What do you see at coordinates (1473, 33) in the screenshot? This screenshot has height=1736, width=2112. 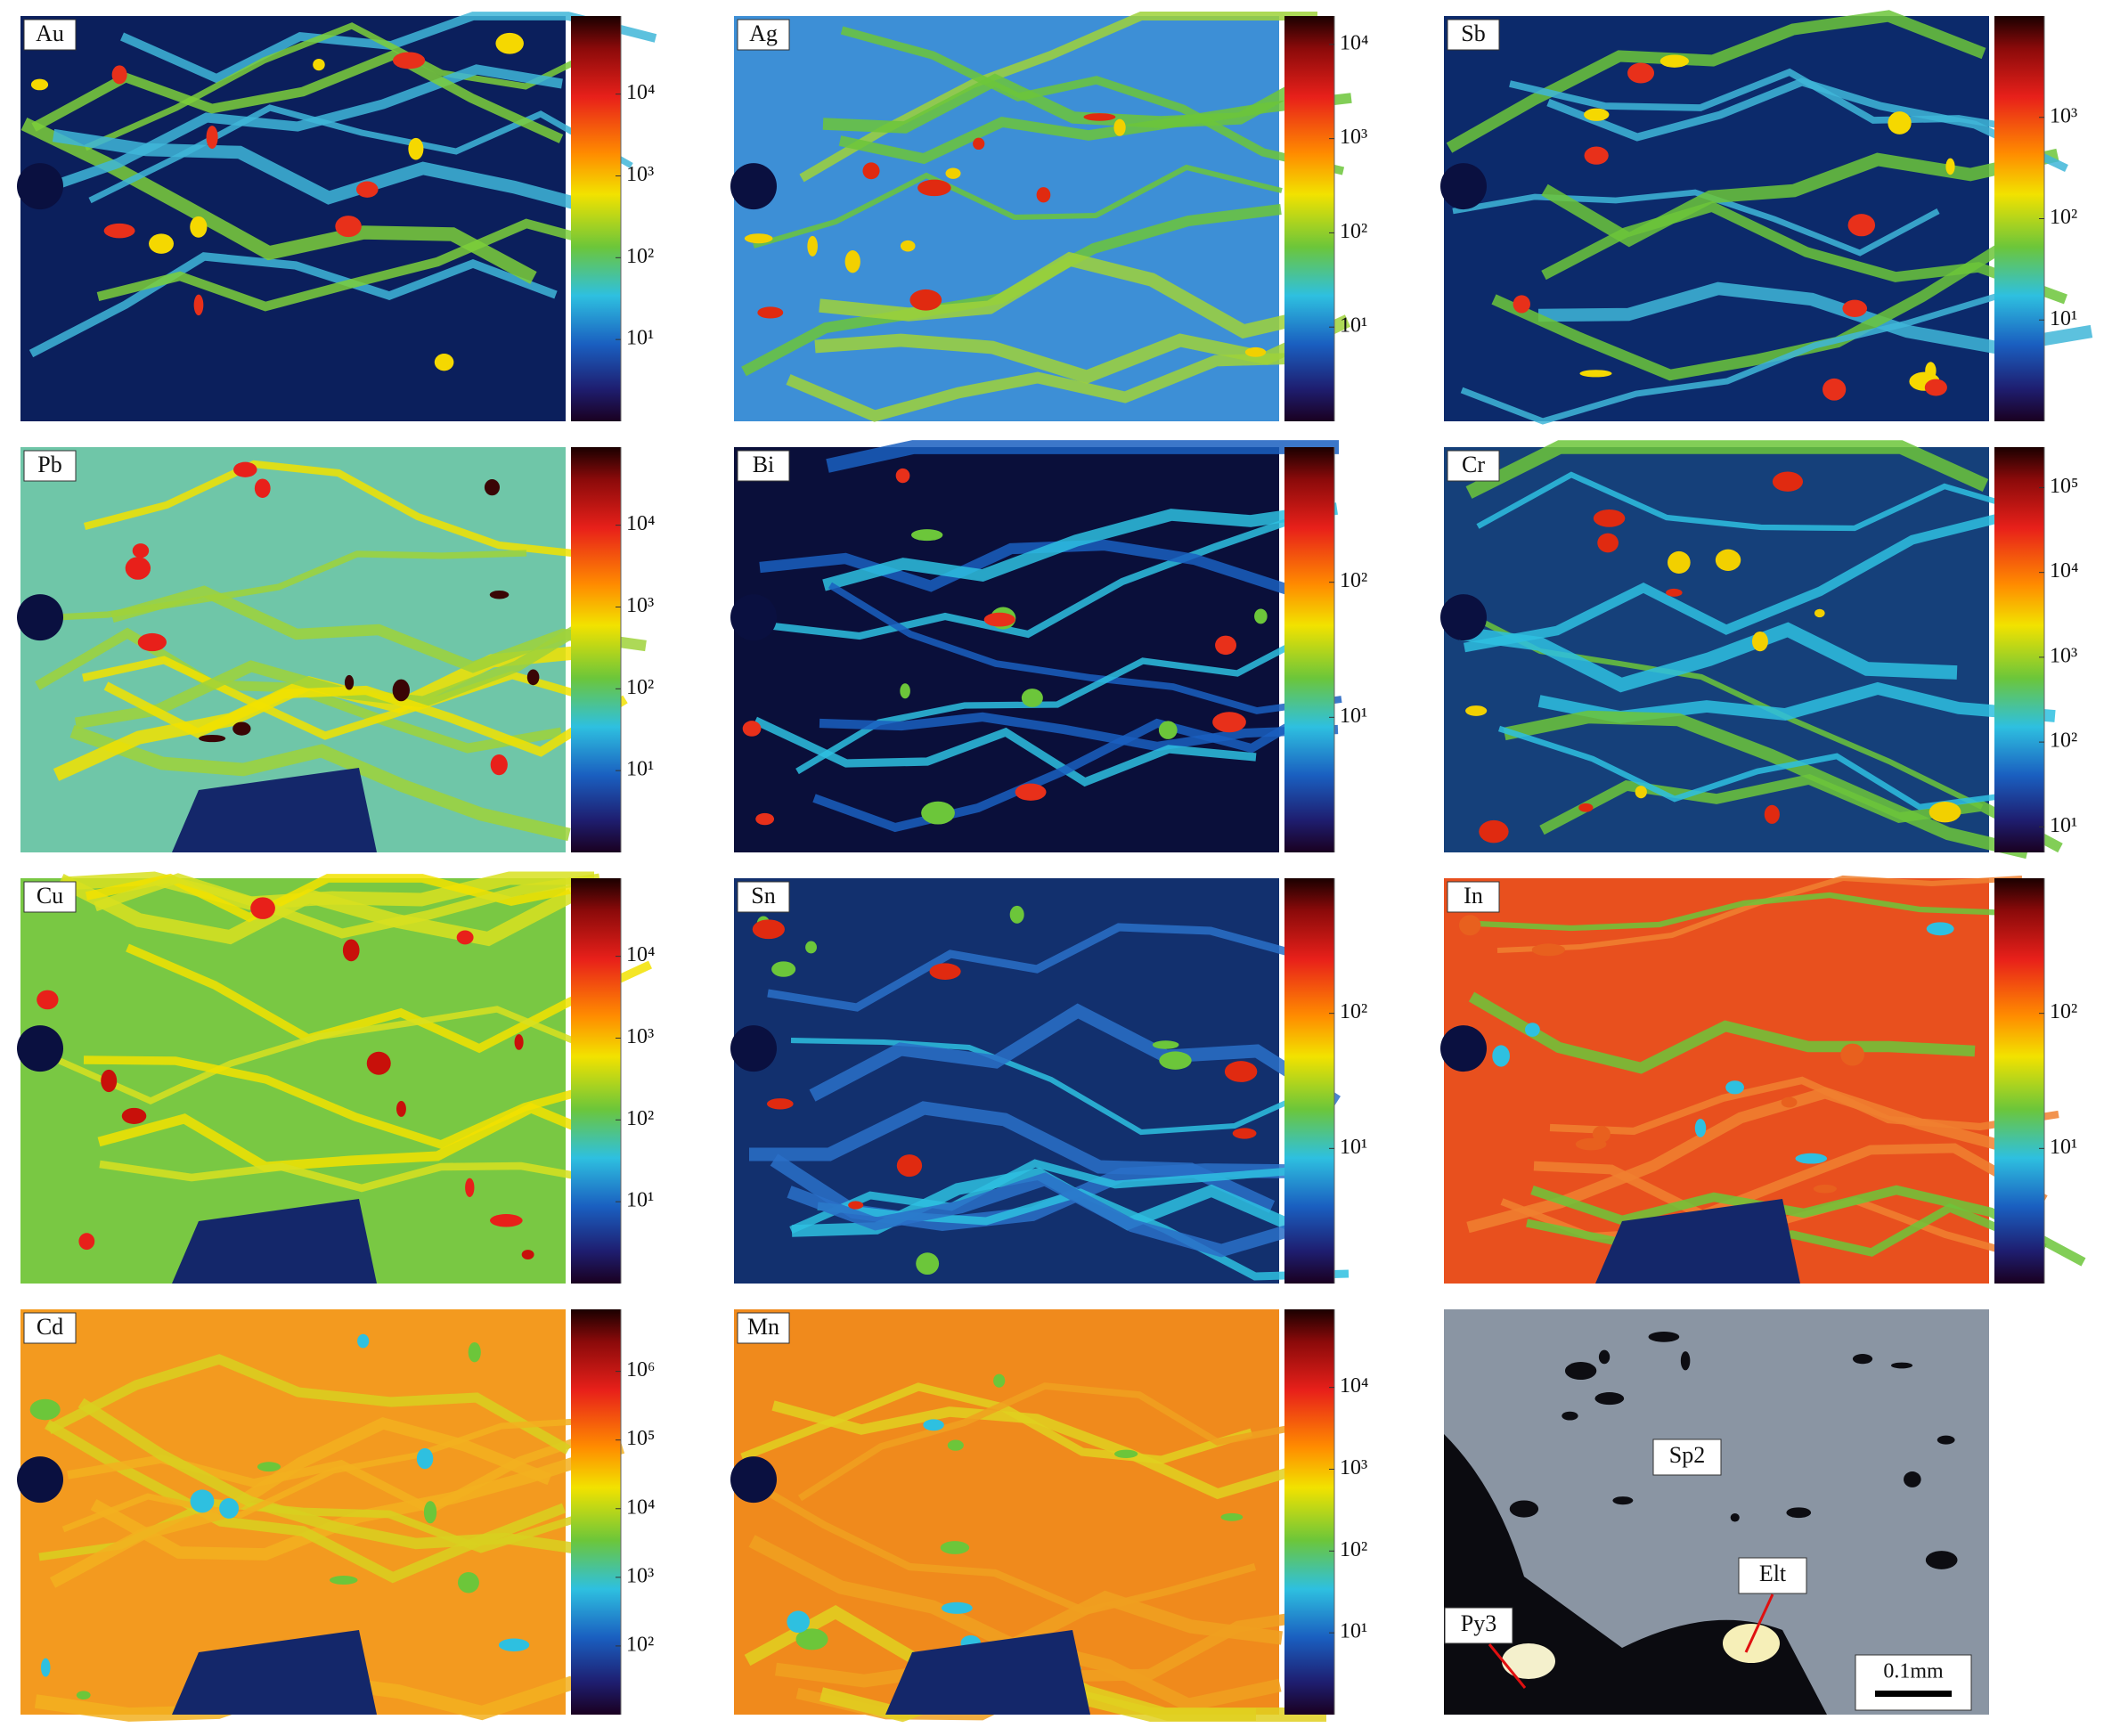 I see `panel-label: Sb` at bounding box center [1473, 33].